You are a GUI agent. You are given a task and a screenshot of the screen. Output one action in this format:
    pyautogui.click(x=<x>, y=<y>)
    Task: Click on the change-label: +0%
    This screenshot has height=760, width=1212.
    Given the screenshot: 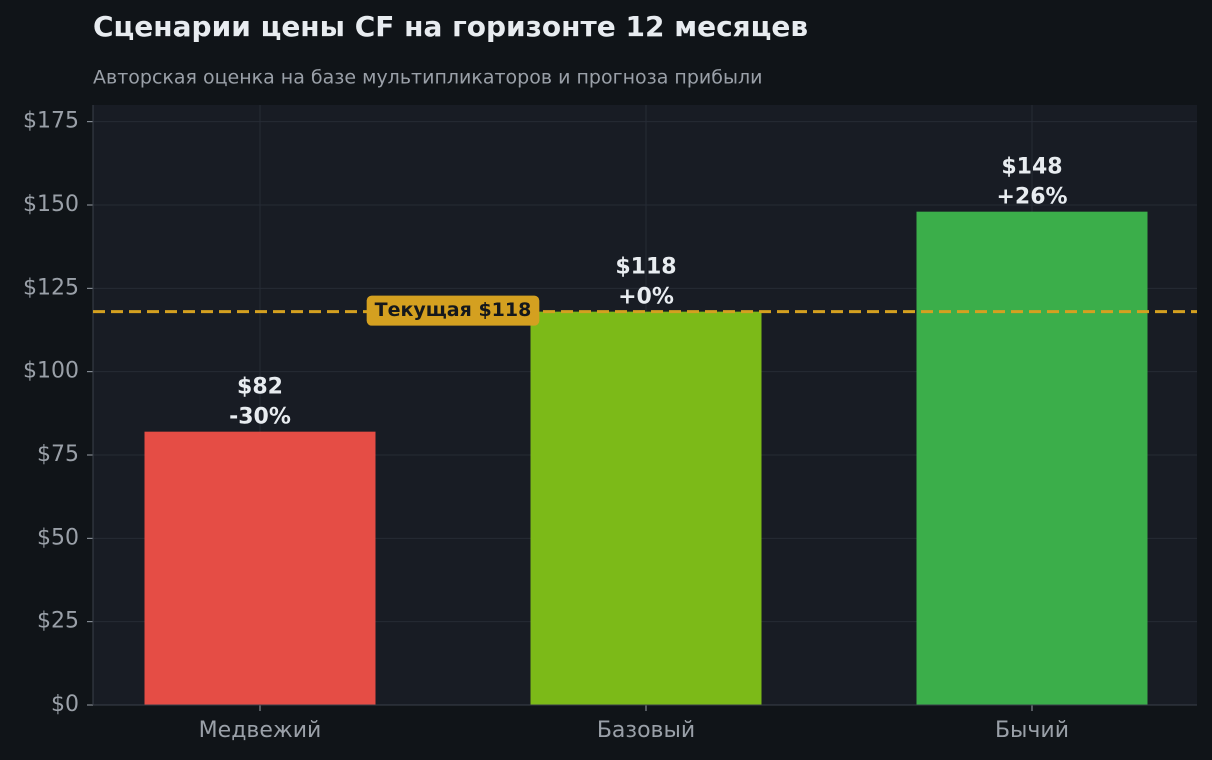 What is the action you would take?
    pyautogui.click(x=646, y=297)
    